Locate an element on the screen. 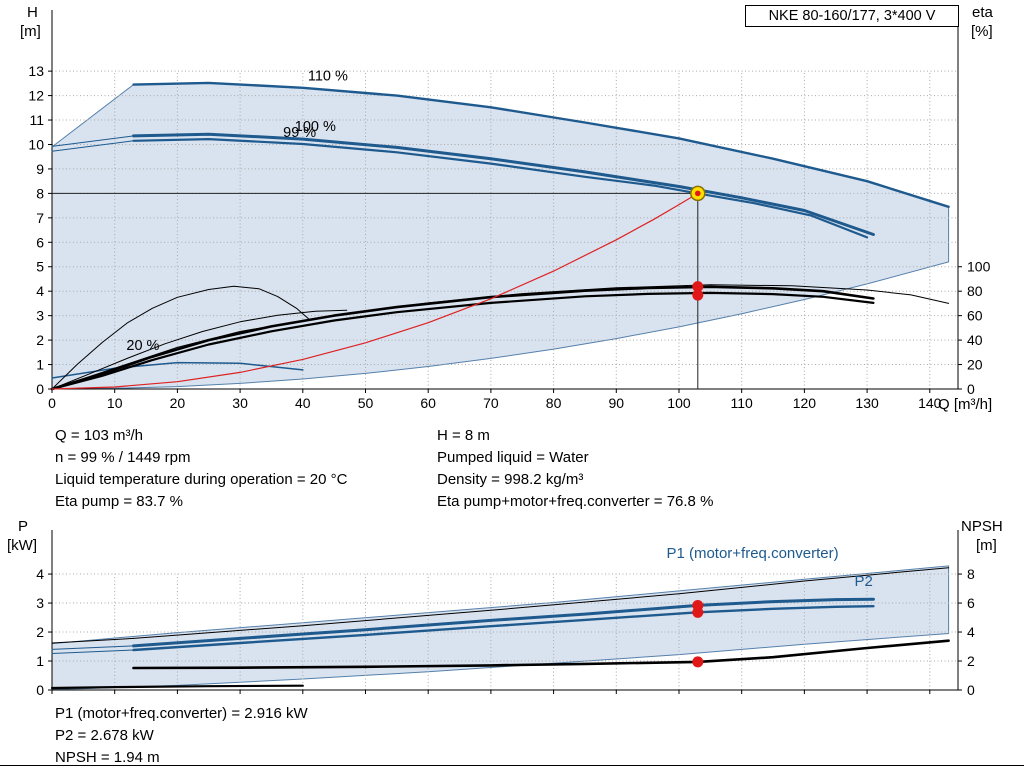 This screenshot has height=781, width=1024. curve-label: 99 % is located at coordinates (299, 133).